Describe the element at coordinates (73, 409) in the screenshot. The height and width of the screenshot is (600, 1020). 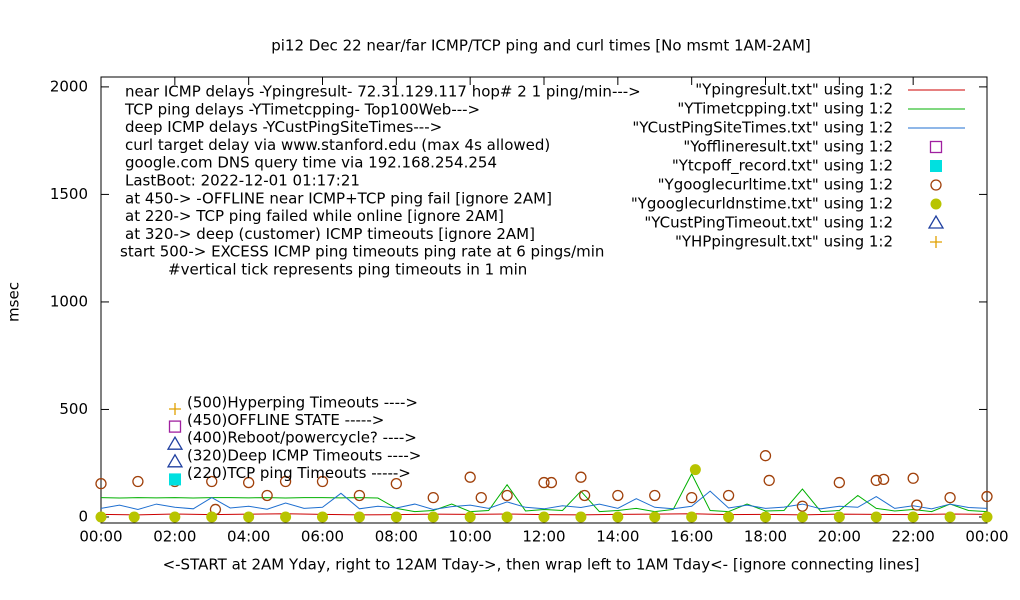
I see `y-tick-label: 500` at that location.